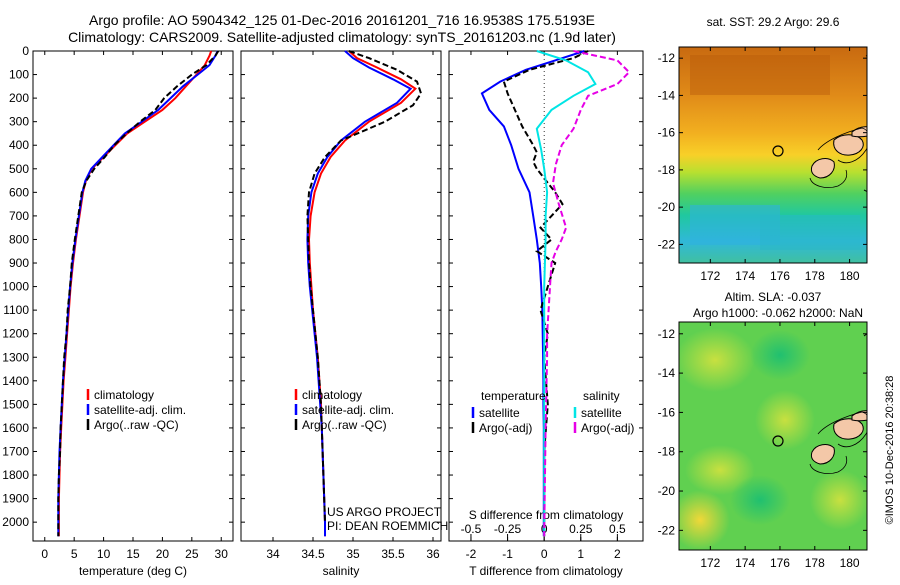  Describe the element at coordinates (15, 381) in the screenshot. I see `y-tick-label: 1400` at that location.